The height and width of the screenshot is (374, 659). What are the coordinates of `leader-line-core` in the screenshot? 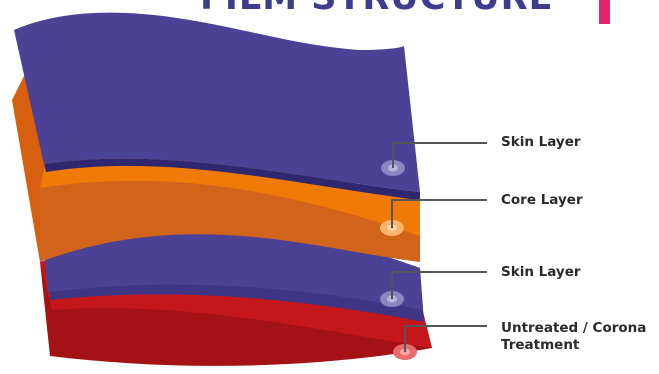 It's located at (439, 213).